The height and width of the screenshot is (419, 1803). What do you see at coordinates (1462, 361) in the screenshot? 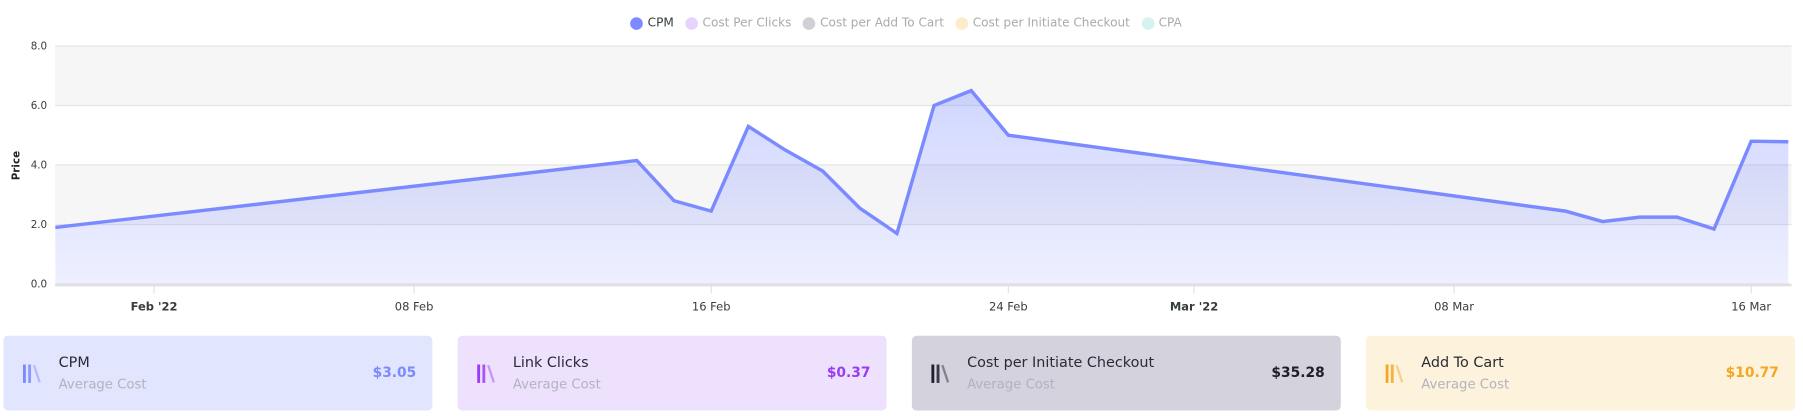
I see `card-title: Add To Cart` at bounding box center [1462, 361].